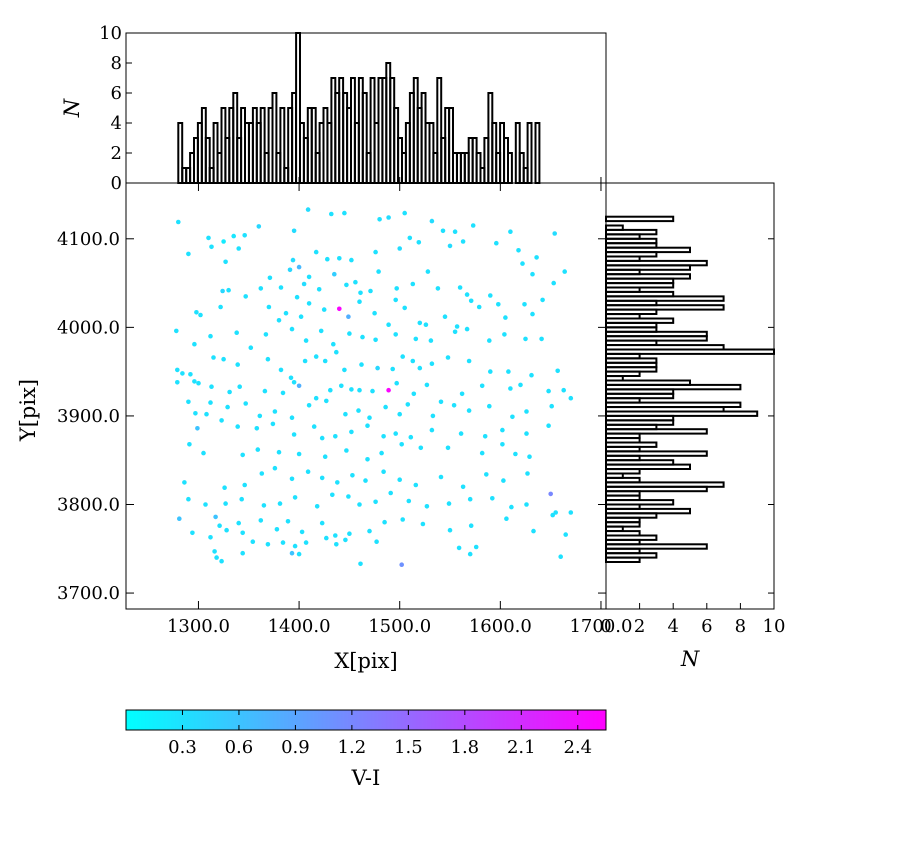  What do you see at coordinates (116, 123) in the screenshot?
I see `top-histogram-tick-label: 4` at bounding box center [116, 123].